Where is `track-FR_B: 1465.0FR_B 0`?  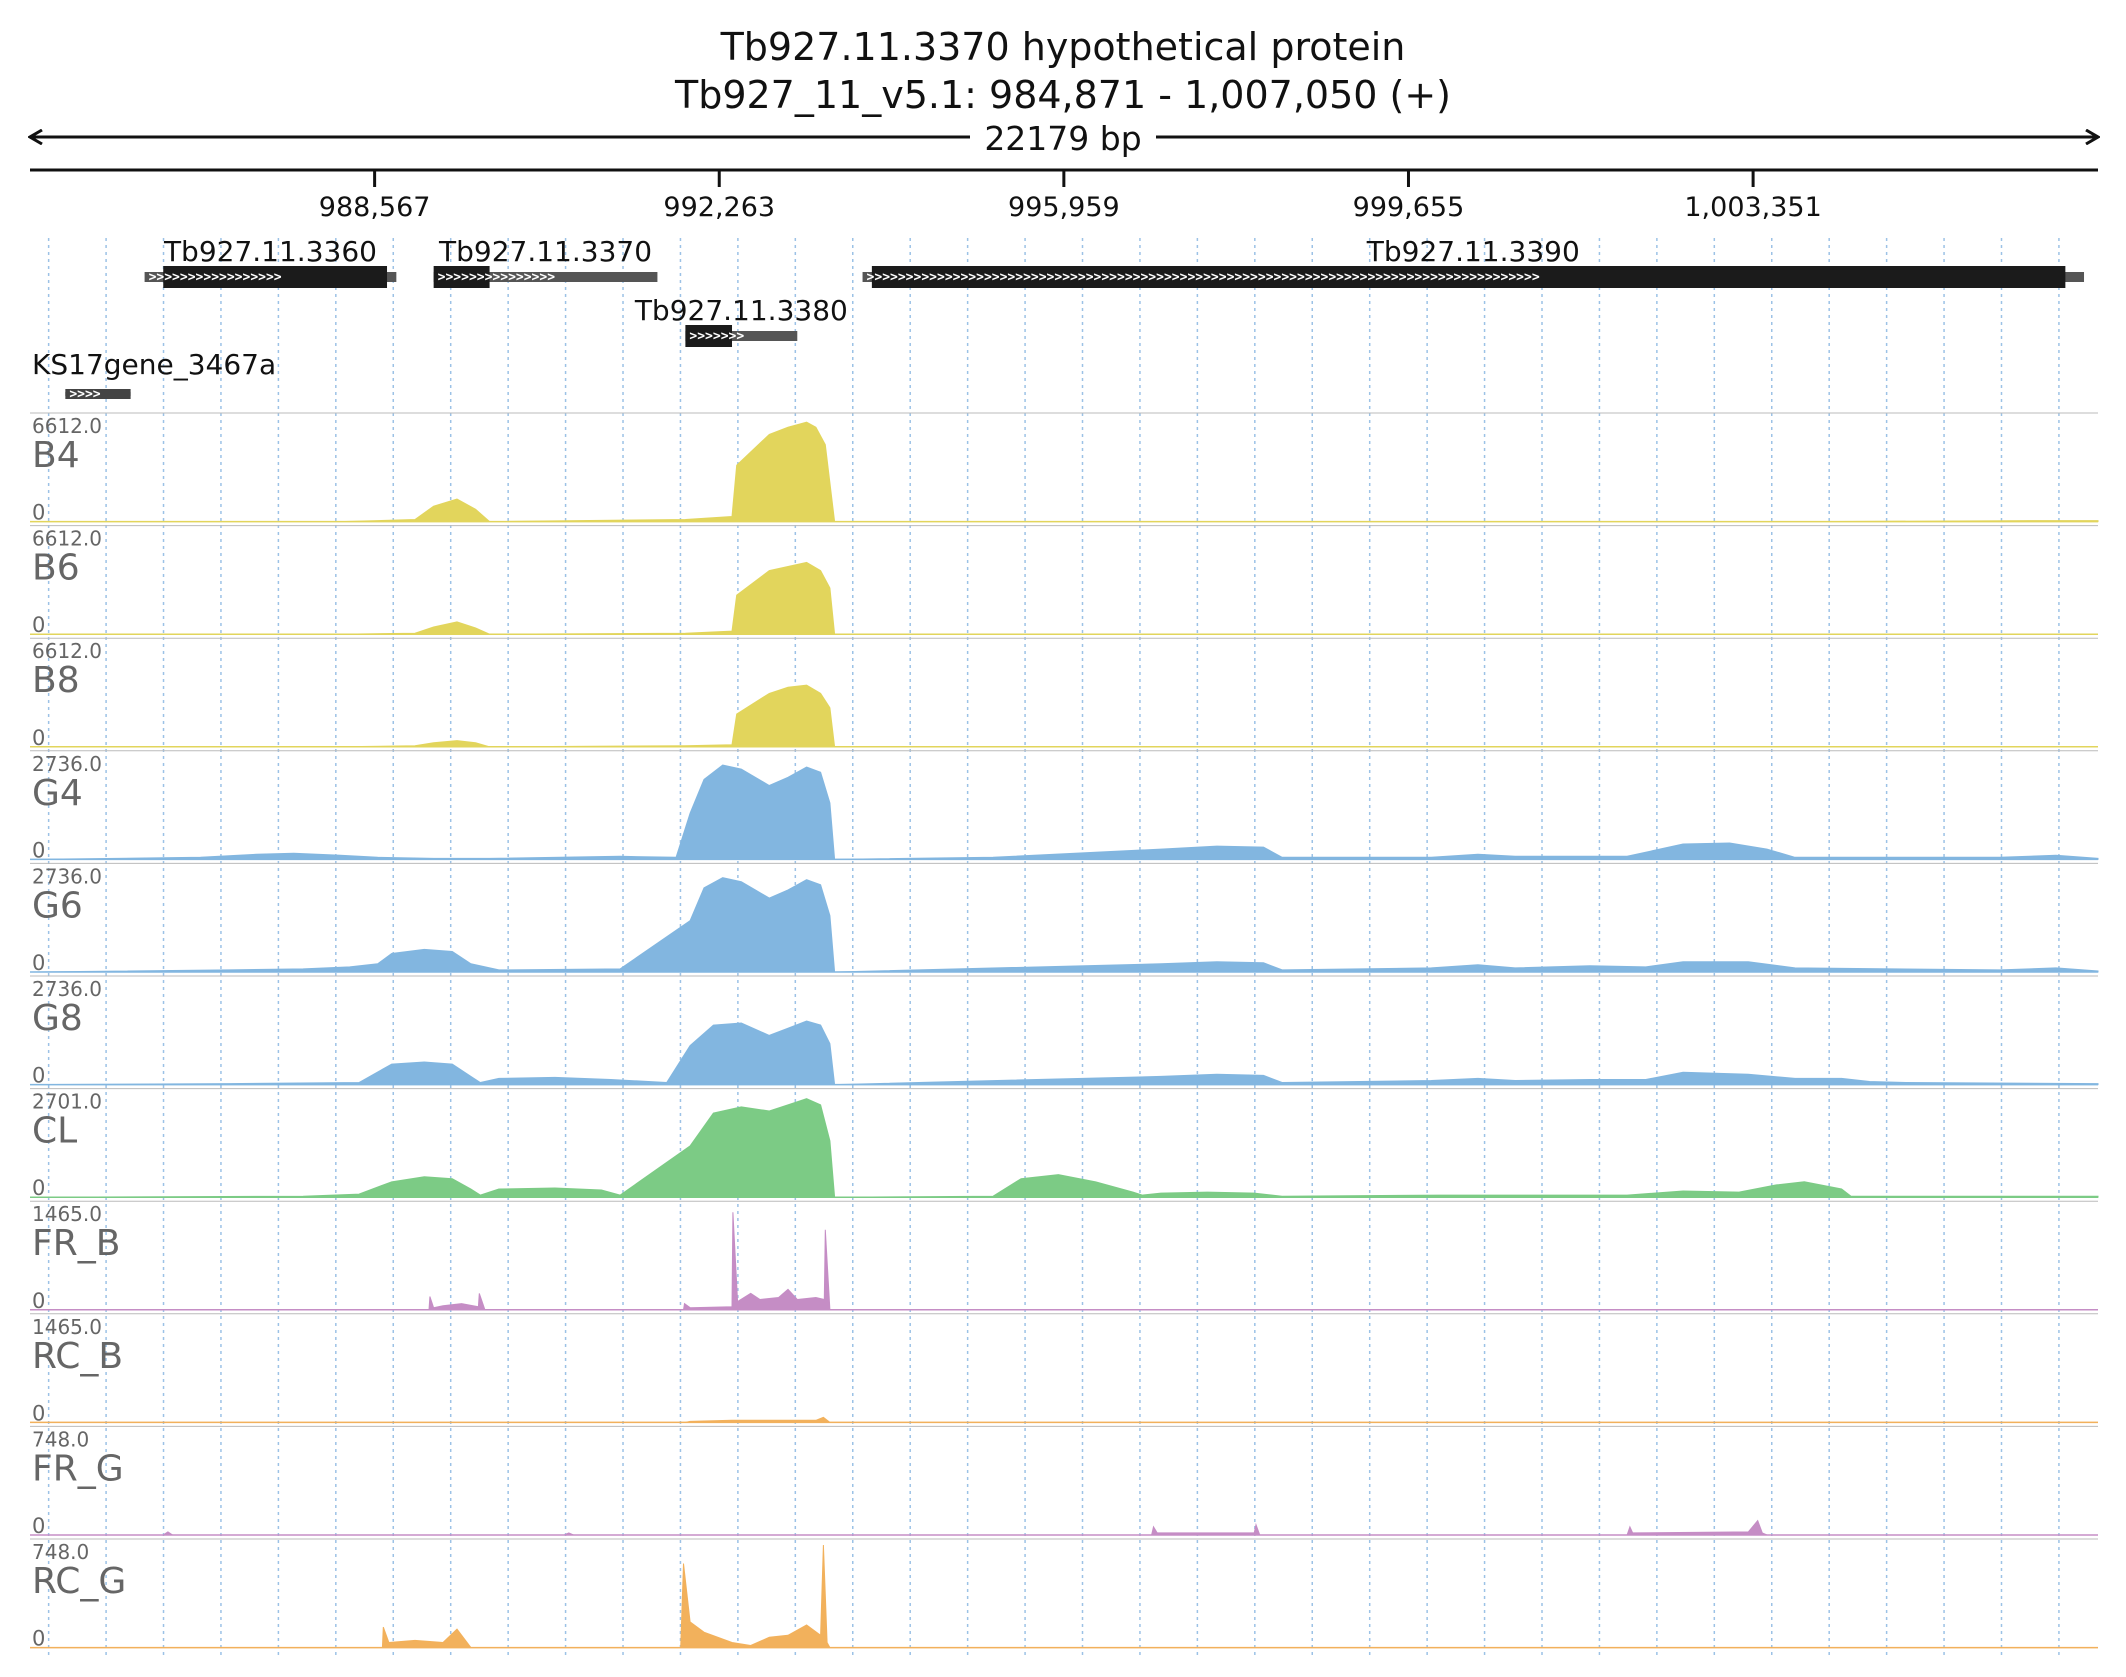 track-FR_B: 1465.0FR_B 0 is located at coordinates (1064, 1256).